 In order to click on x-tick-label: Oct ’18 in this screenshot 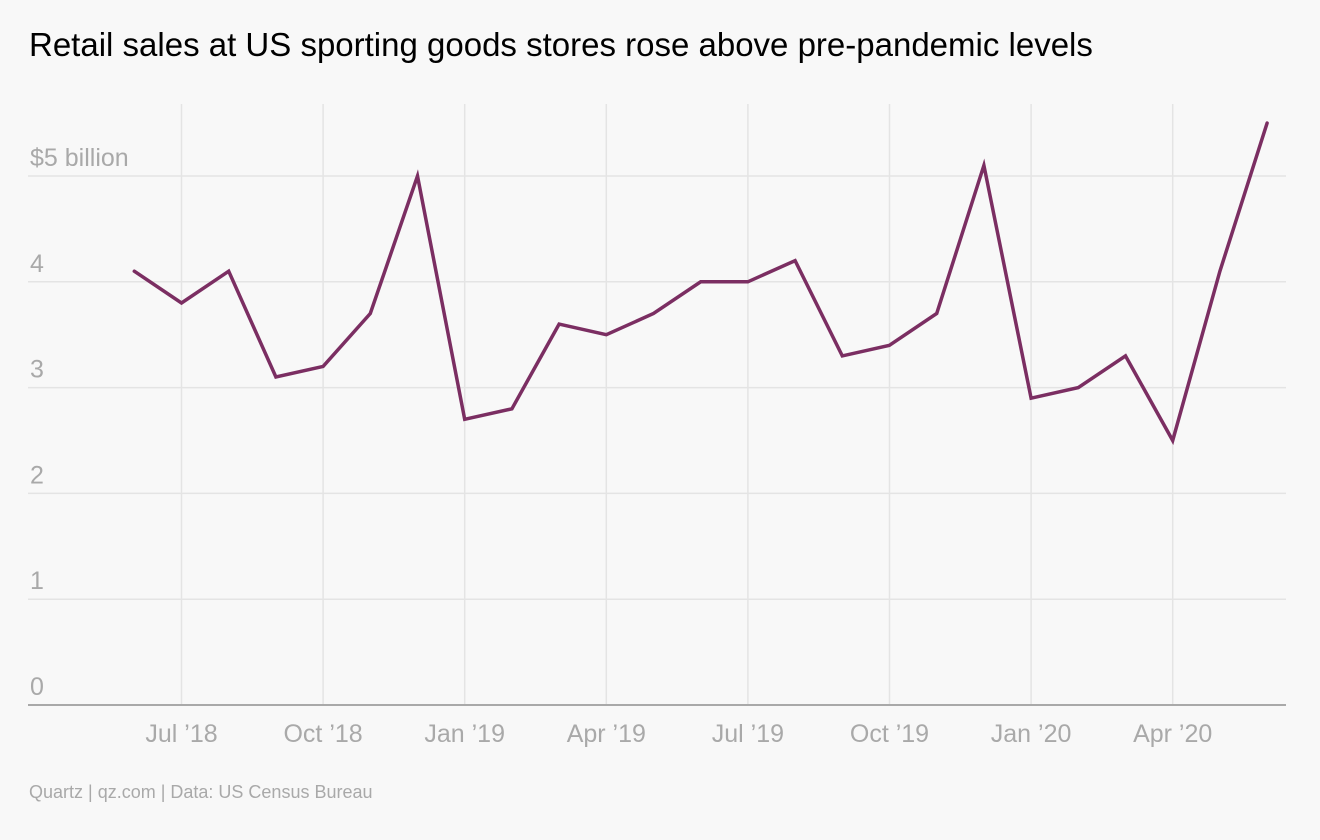, I will do `click(322, 734)`.